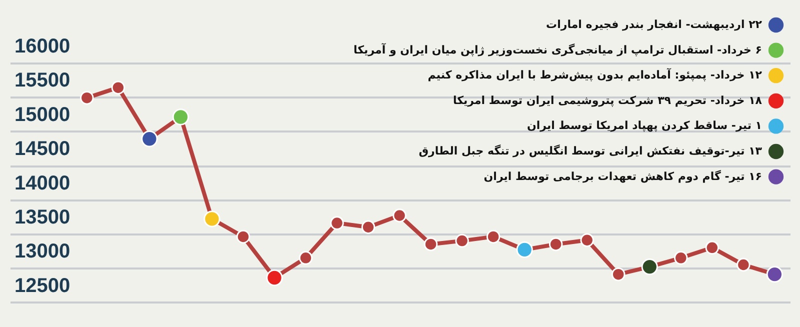 This screenshot has width=800, height=327. What do you see at coordinates (644, 125) in the screenshot?
I see `legend-label: ۱ تیر- ساقط کردن پهپاد امریکا توسط ایران` at bounding box center [644, 125].